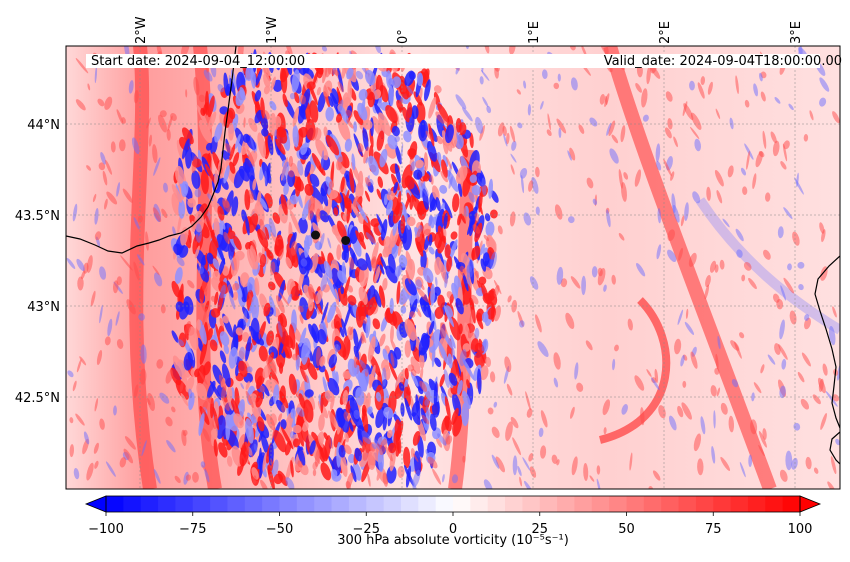 The width and height of the screenshot is (850, 562). Describe the element at coordinates (534, 32) in the screenshot. I see `lon-tick-label: 1°E` at that location.